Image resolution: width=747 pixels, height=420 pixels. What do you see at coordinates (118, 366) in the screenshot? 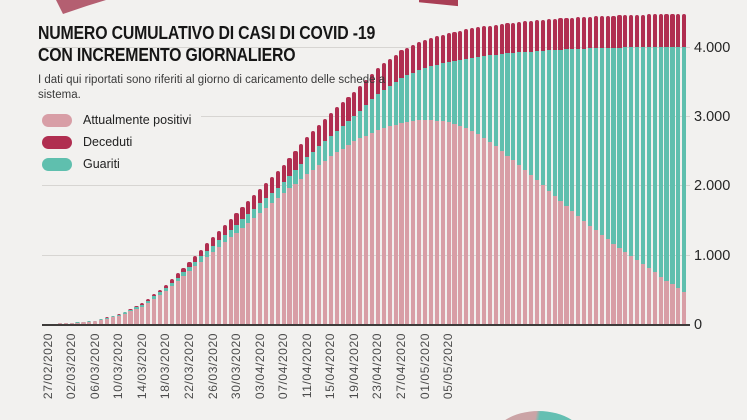
I see `x-axis-tick-label: 10/03/2020` at bounding box center [118, 366].